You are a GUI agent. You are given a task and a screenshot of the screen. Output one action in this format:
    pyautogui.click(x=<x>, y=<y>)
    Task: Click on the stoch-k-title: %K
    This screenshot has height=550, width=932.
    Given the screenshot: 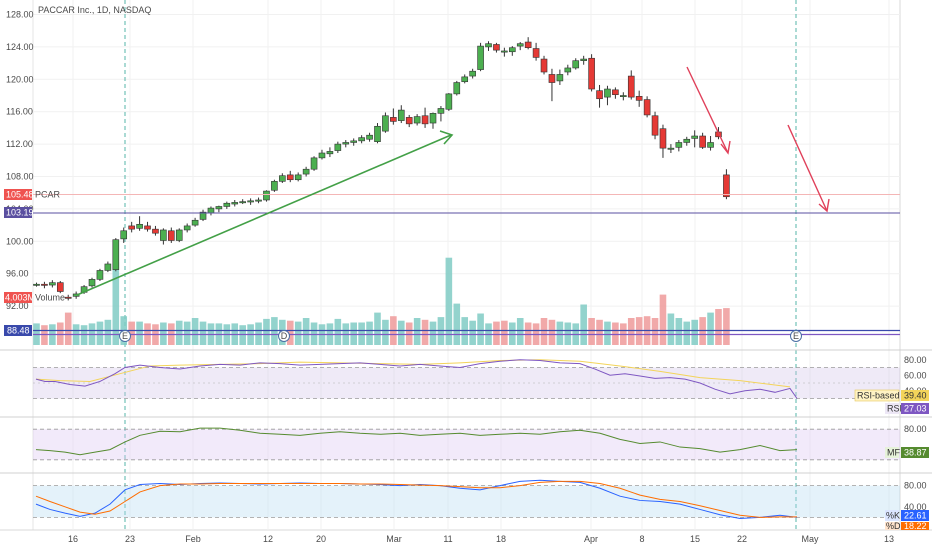 What is the action you would take?
    pyautogui.click(x=893, y=516)
    